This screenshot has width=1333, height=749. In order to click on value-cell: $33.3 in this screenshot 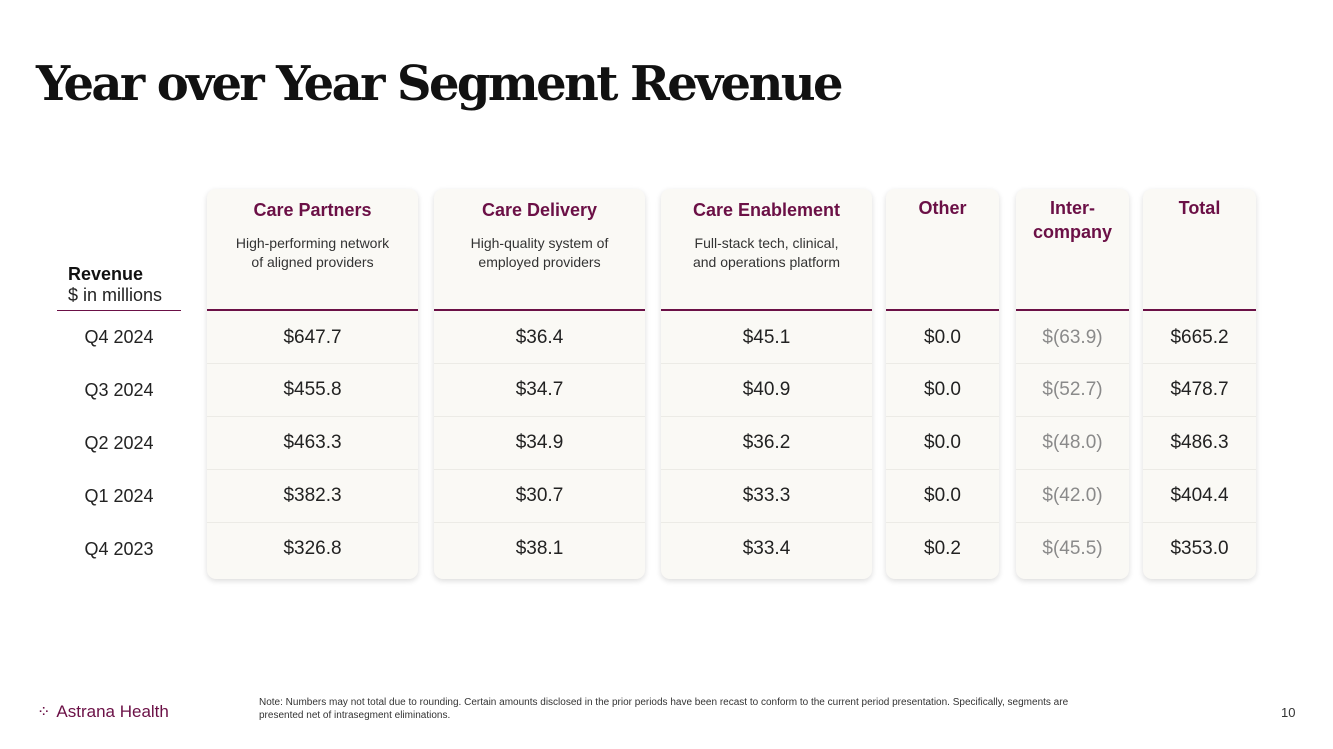, I will do `click(766, 495)`.